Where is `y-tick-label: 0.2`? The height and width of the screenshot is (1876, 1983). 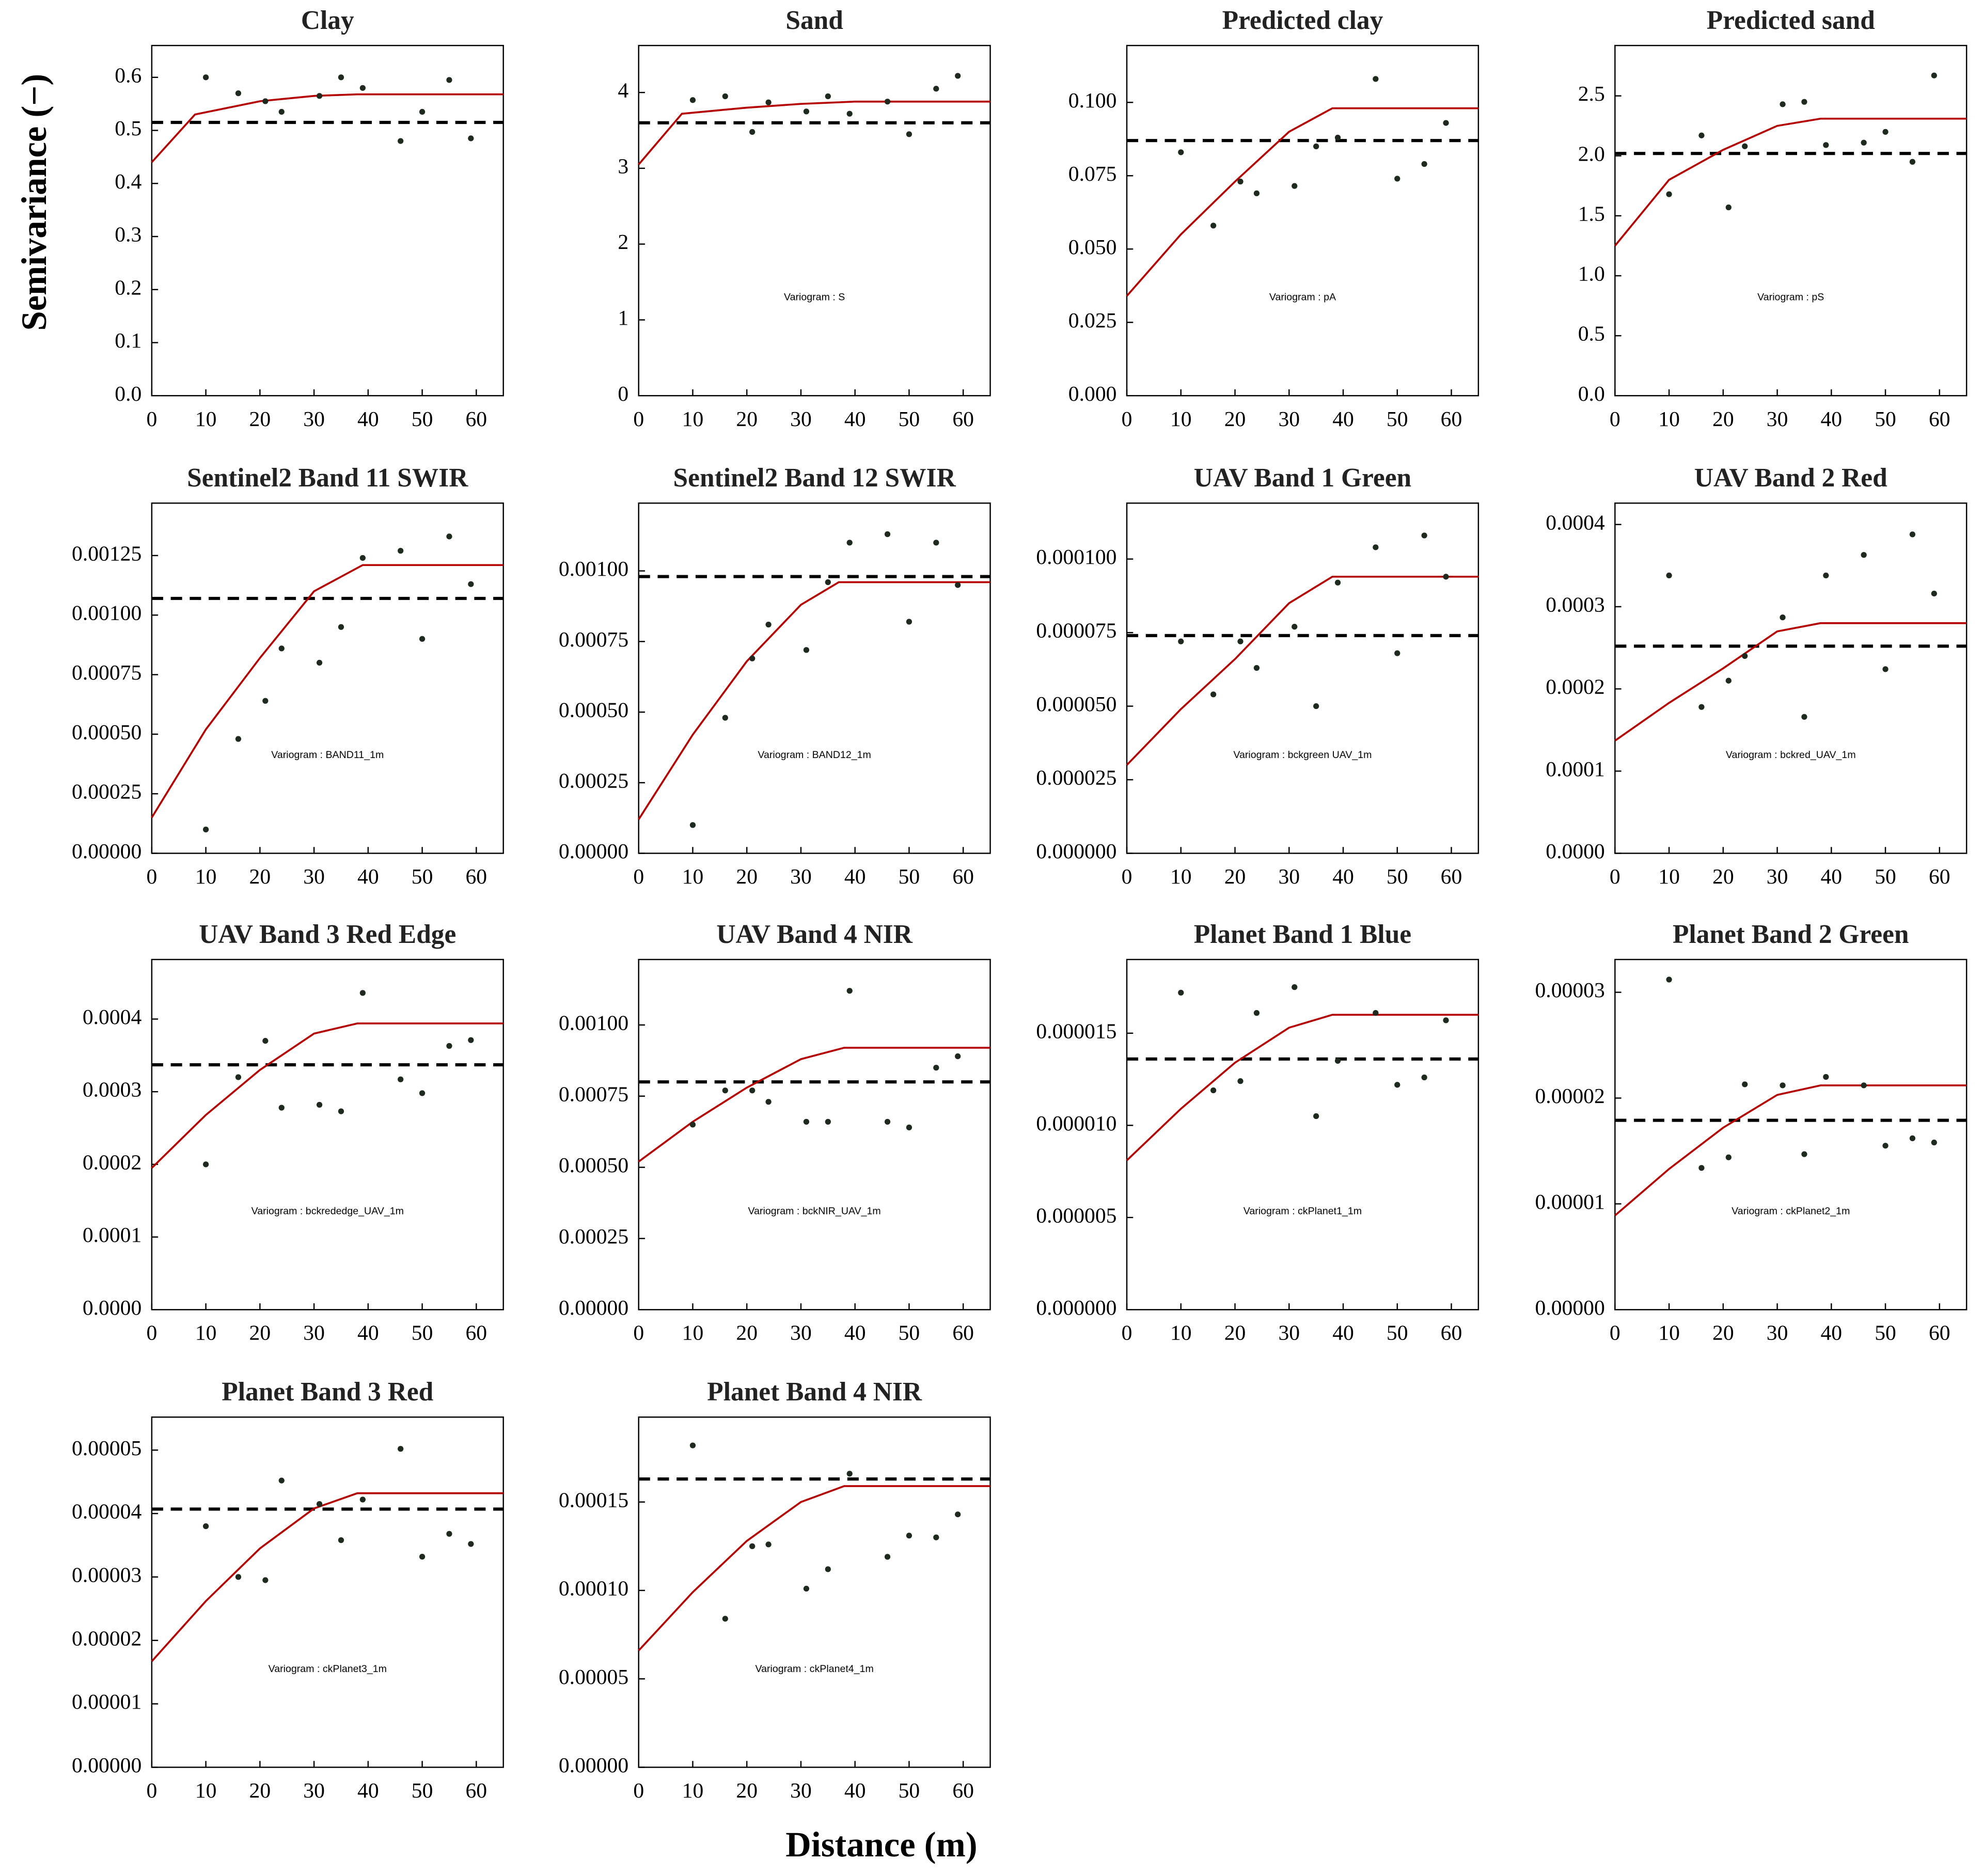 y-tick-label: 0.2 is located at coordinates (128, 288).